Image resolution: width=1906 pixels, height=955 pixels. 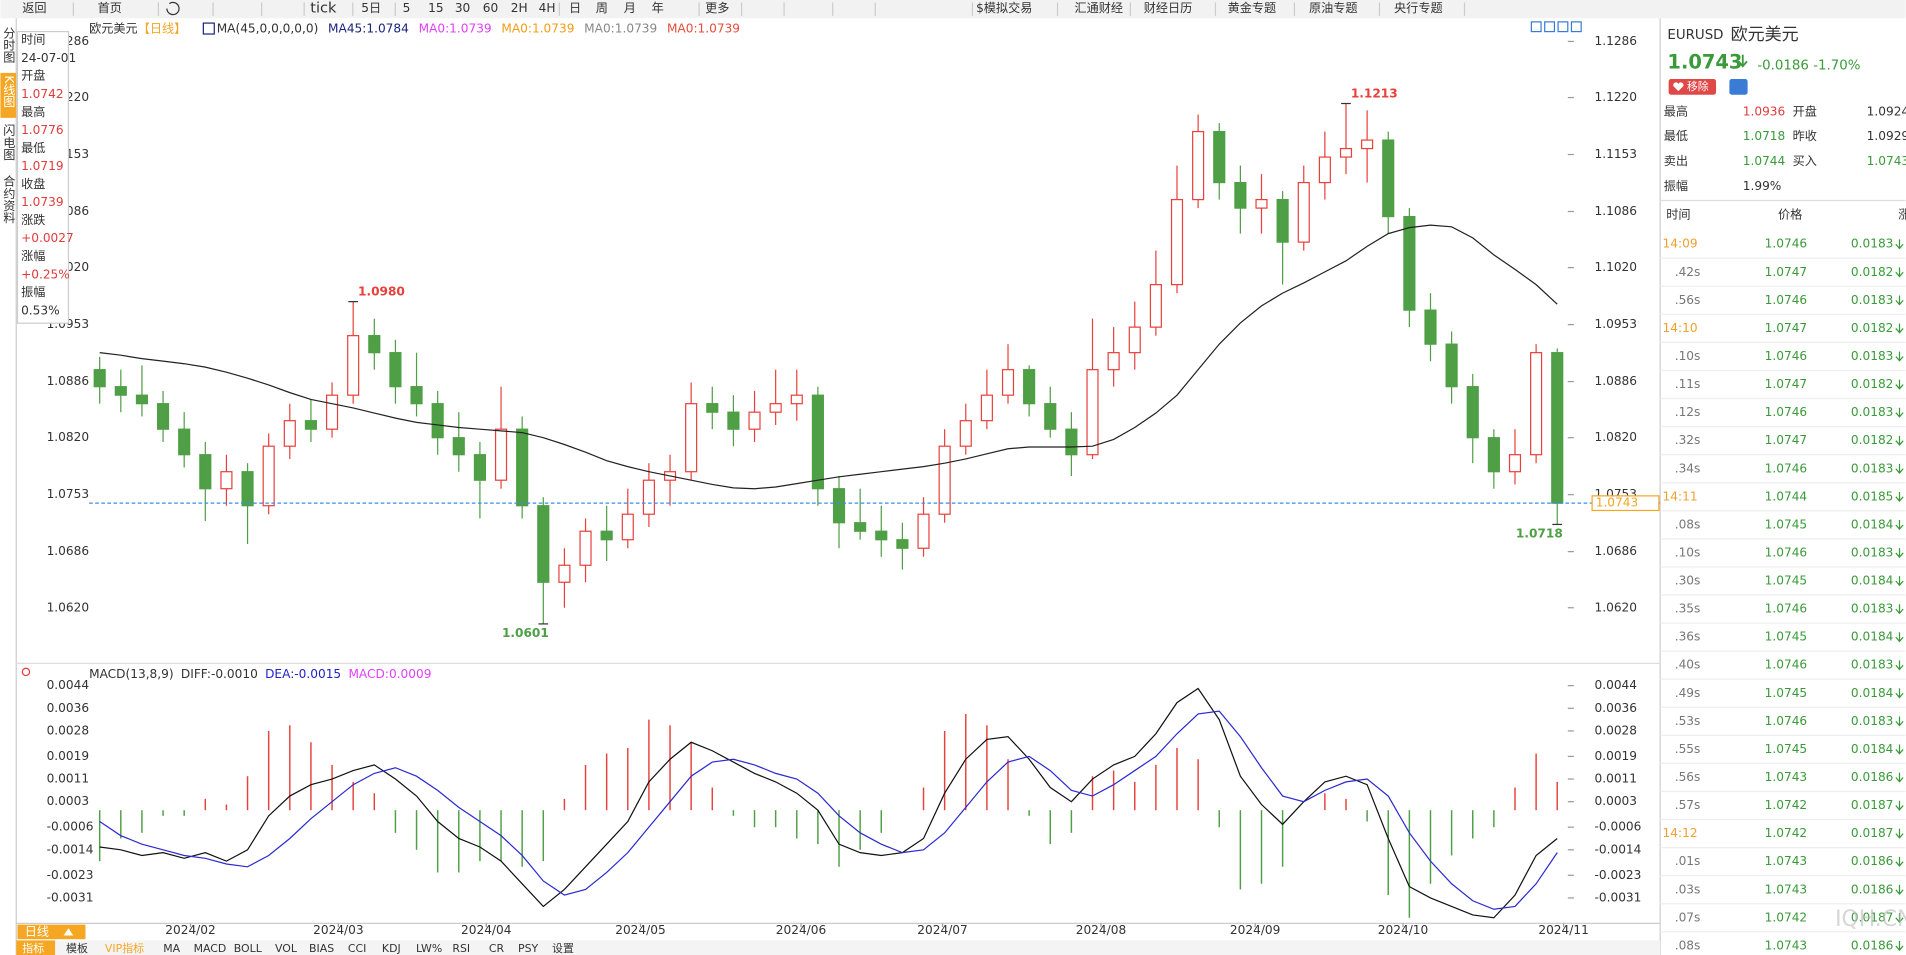 I want to click on info-label: 涨跌, so click(x=33, y=219).